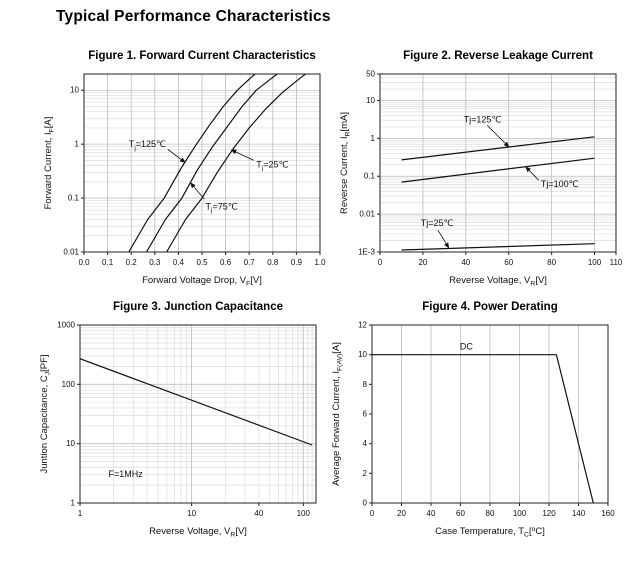  I want to click on svg-text: 0.9, so click(297, 262).